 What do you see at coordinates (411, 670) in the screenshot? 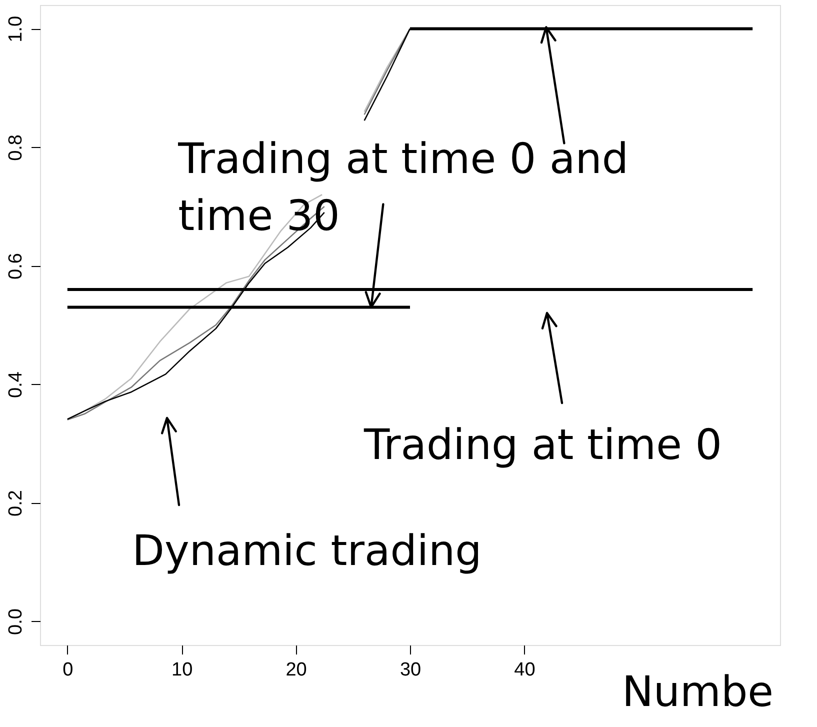
I see `x-tick-label: 30` at bounding box center [411, 670].